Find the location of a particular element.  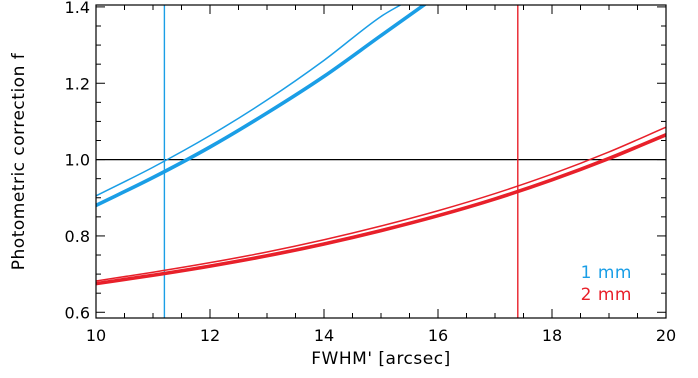

y-tick-label: 1.0 is located at coordinates (77, 160).